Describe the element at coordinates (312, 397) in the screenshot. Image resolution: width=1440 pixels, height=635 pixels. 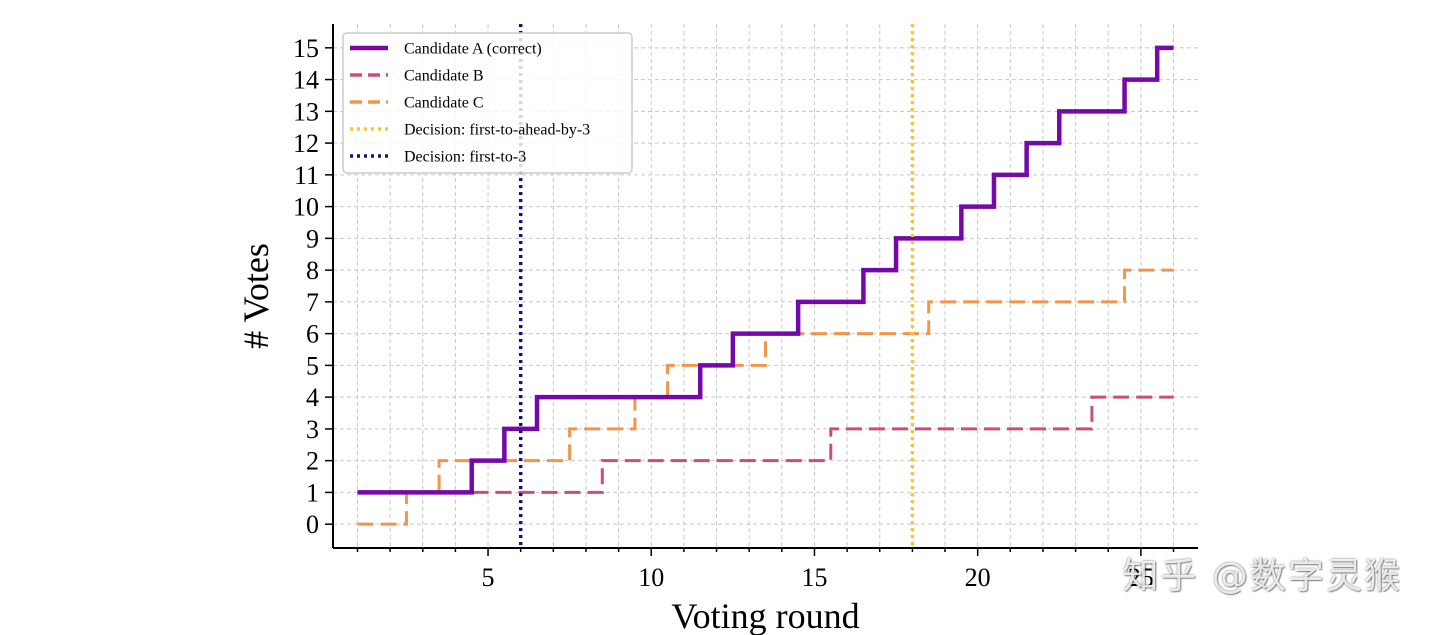
I see `y-tick-label: 4` at that location.